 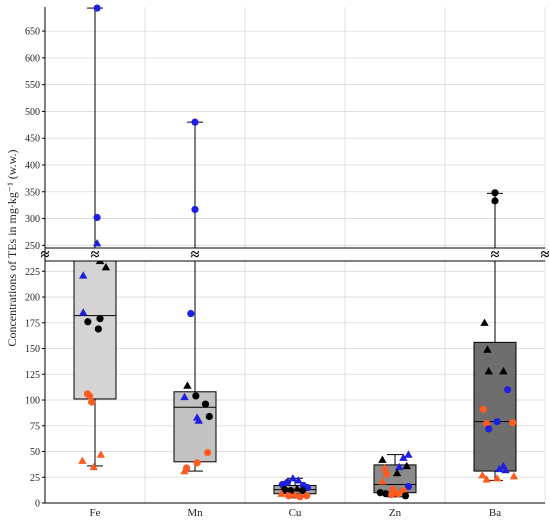 What do you see at coordinates (495, 406) in the screenshot?
I see `box-rect` at bounding box center [495, 406].